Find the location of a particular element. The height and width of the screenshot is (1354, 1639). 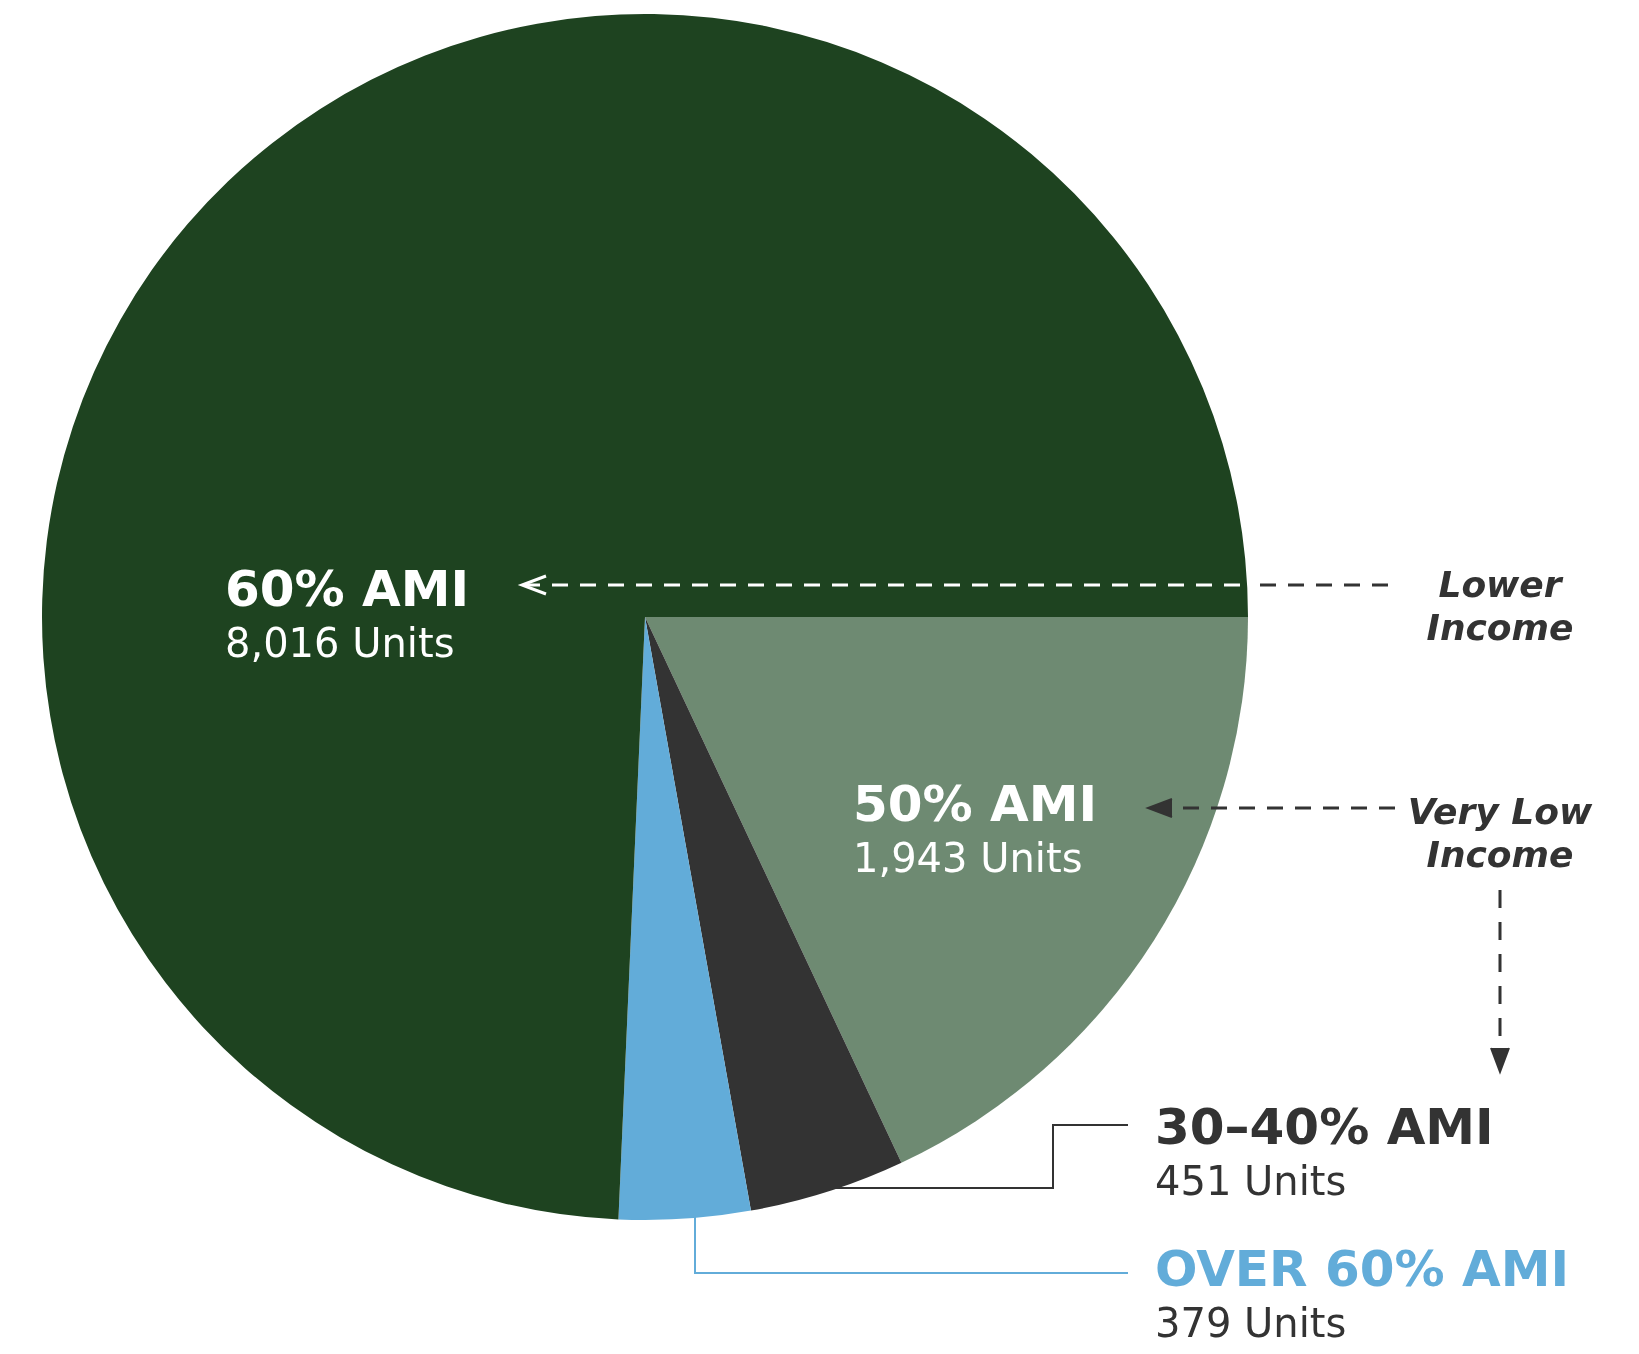

data-label: 8,016 Units is located at coordinates (340, 643).